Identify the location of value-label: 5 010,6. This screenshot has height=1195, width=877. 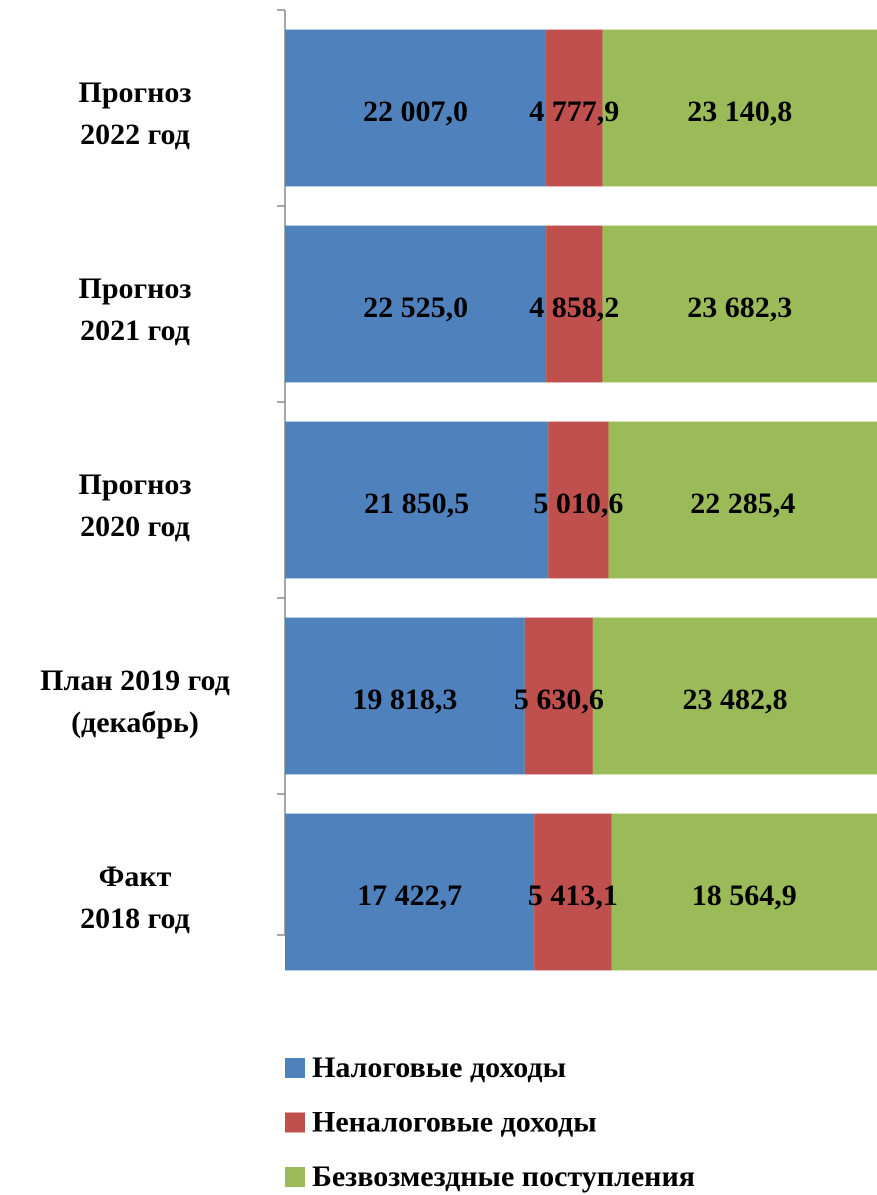
(578, 503).